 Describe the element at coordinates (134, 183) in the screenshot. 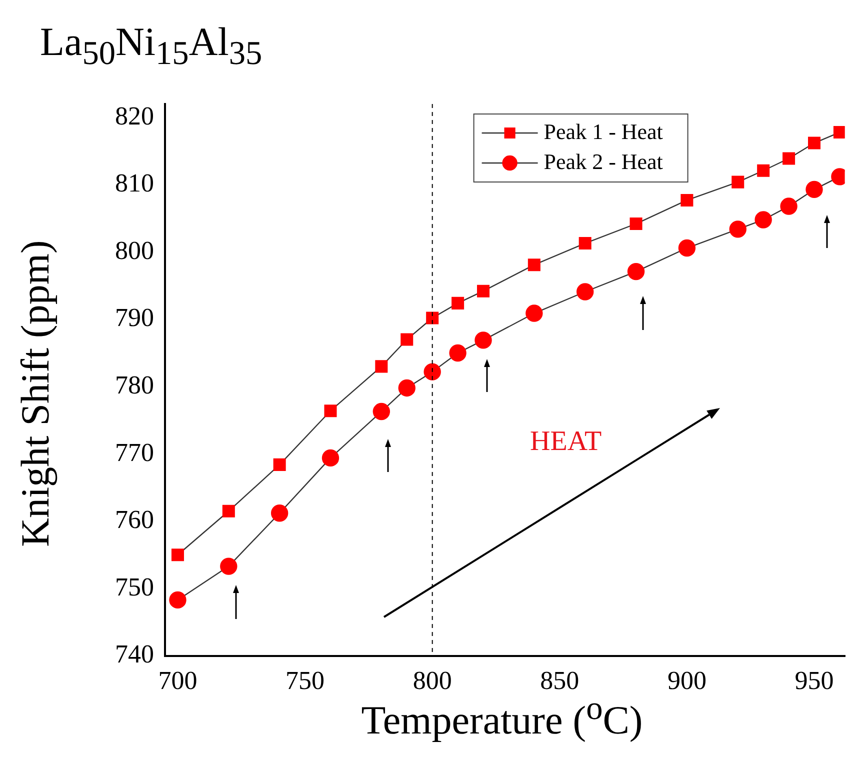

I see `y-tick-label: 810` at that location.